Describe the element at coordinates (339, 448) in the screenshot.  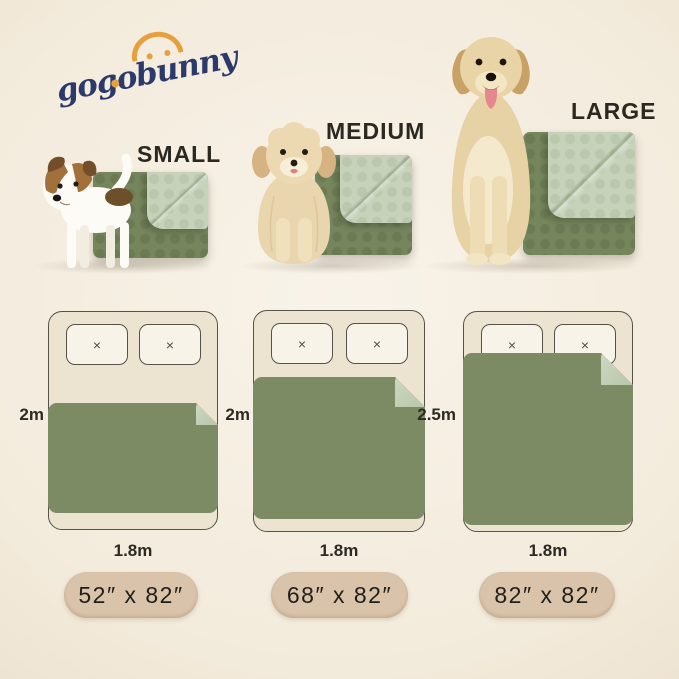
I see `blanket-overlay-medium` at that location.